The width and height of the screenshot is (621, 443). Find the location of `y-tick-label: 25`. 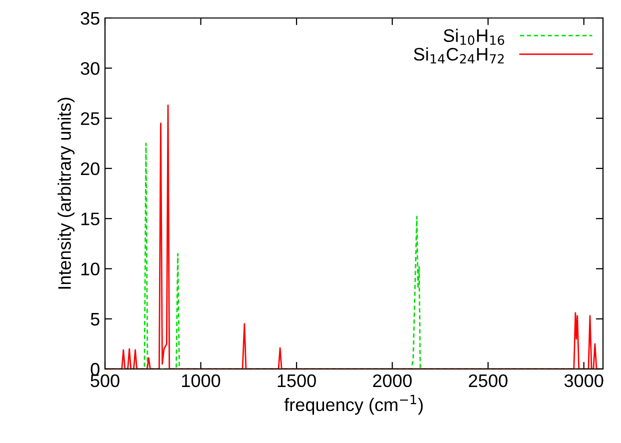

y-tick-label: 25 is located at coordinates (90, 119).